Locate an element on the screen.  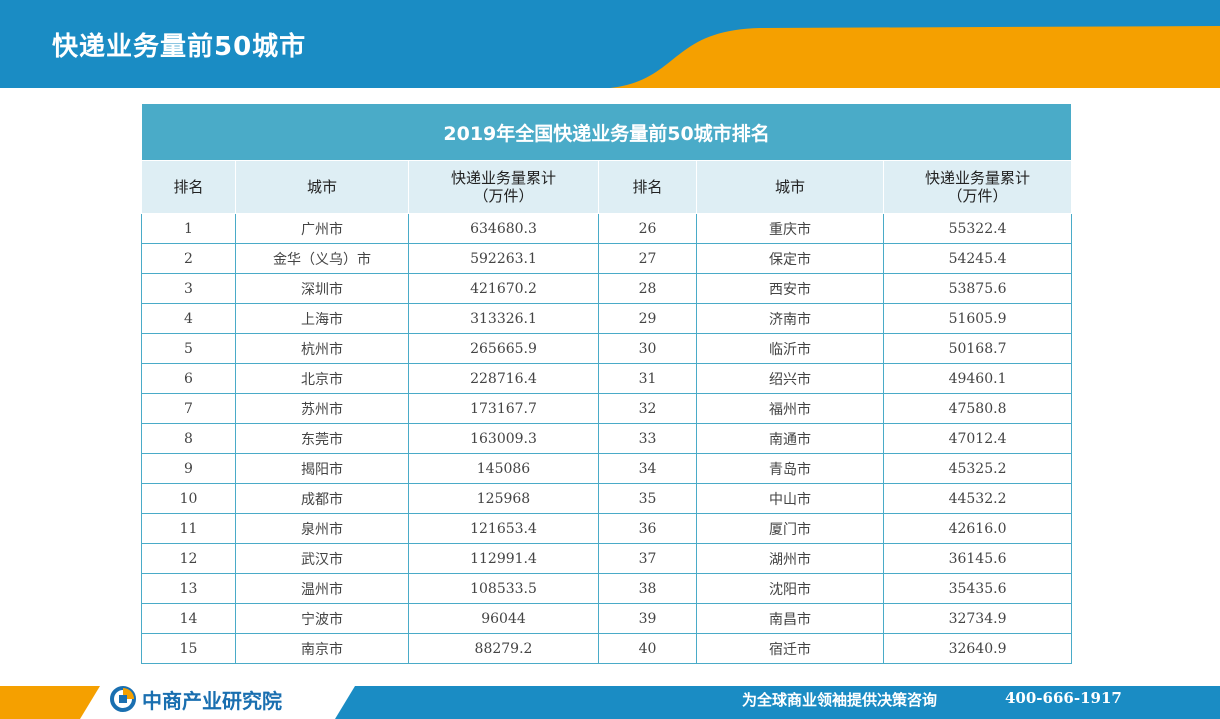
volume-cell: 54245.4 is located at coordinates (977, 258).